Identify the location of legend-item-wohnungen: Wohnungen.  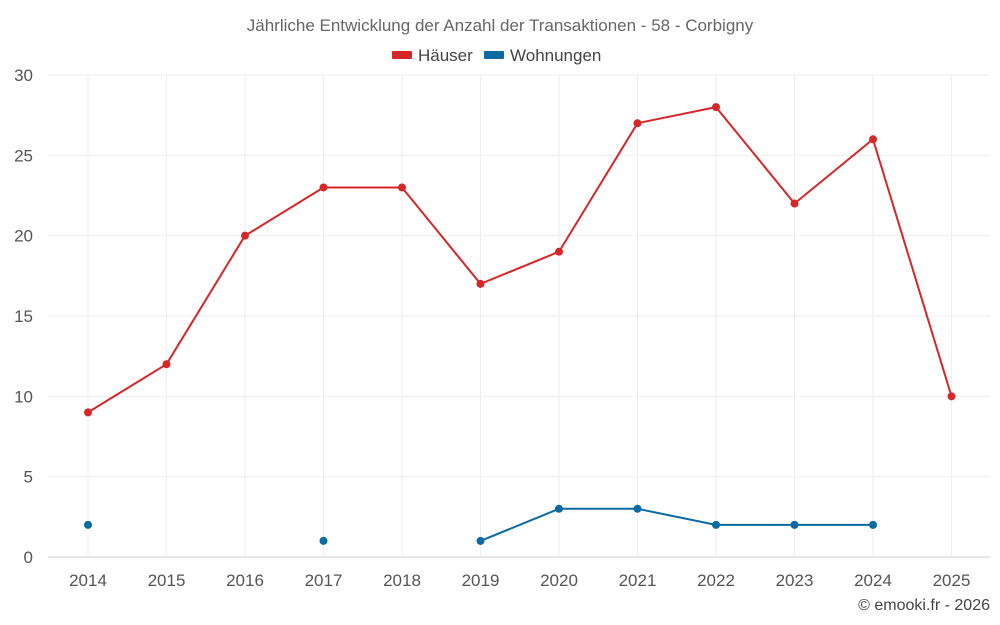
(542, 55).